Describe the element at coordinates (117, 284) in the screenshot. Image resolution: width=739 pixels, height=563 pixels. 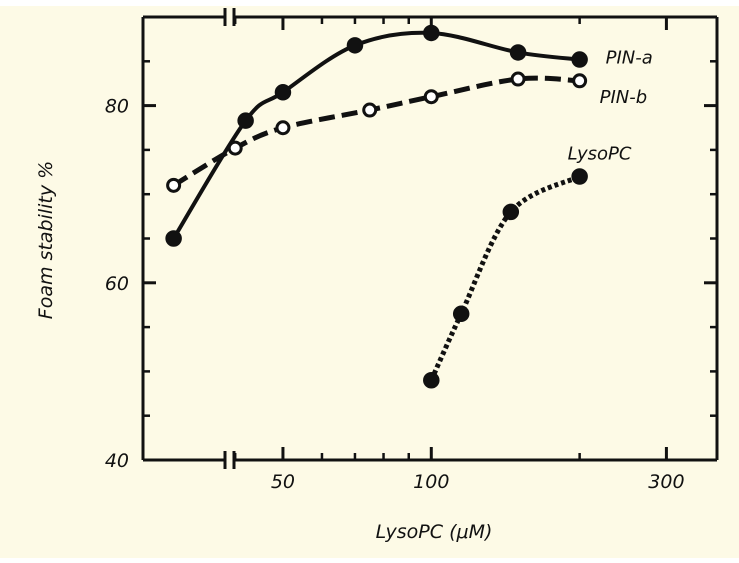
I see `y-tick-label: 60` at that location.